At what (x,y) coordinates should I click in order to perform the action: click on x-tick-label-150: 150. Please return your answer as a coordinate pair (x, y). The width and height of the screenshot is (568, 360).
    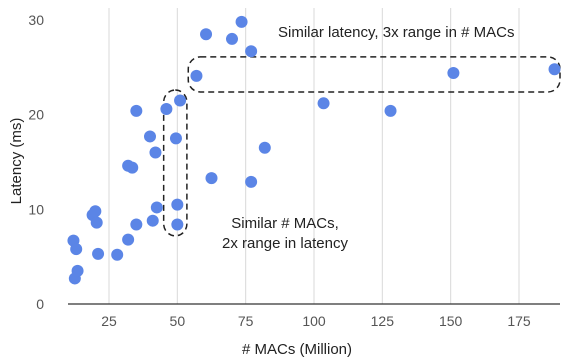
    Looking at the image, I should click on (451, 321).